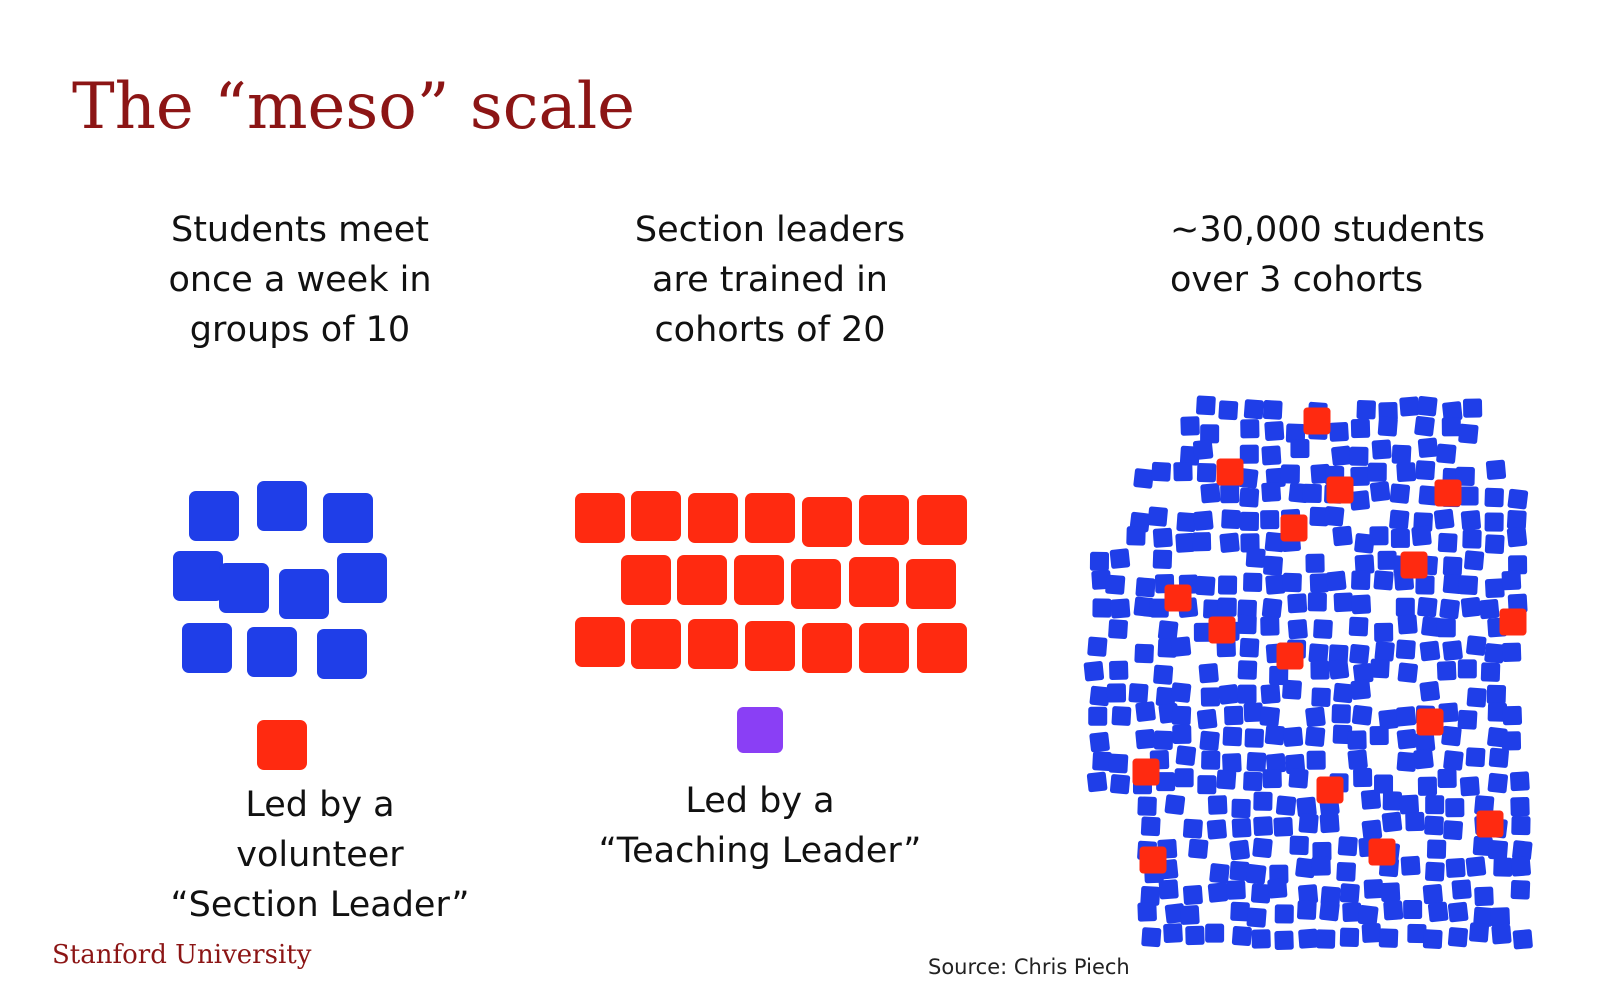 This screenshot has height=1000, width=1600. Describe the element at coordinates (771, 582) in the screenshot. I see `section-leader-cohort` at that location.